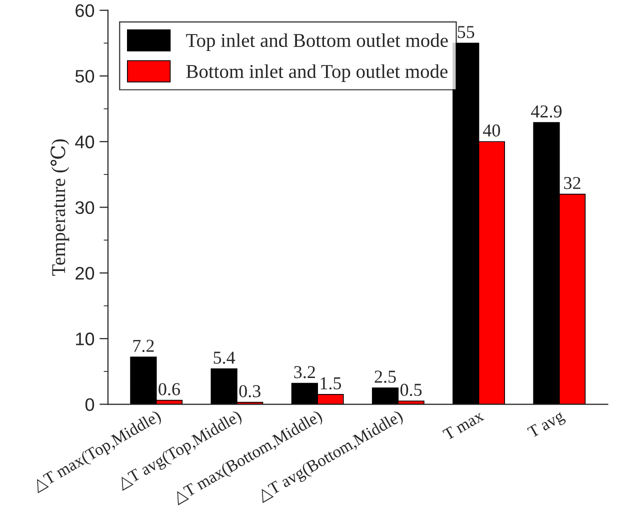 Image resolution: width=617 pixels, height=515 pixels. What do you see at coordinates (85, 11) in the screenshot?
I see `y-tick-label: 60` at bounding box center [85, 11].